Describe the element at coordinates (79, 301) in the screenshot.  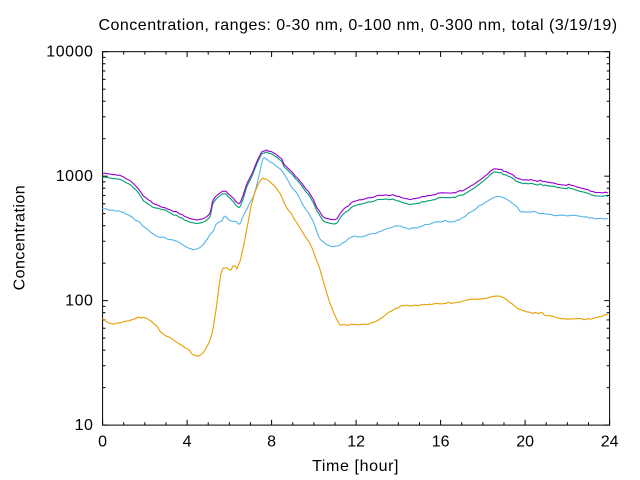
I see `svg-text: 100` at that location.